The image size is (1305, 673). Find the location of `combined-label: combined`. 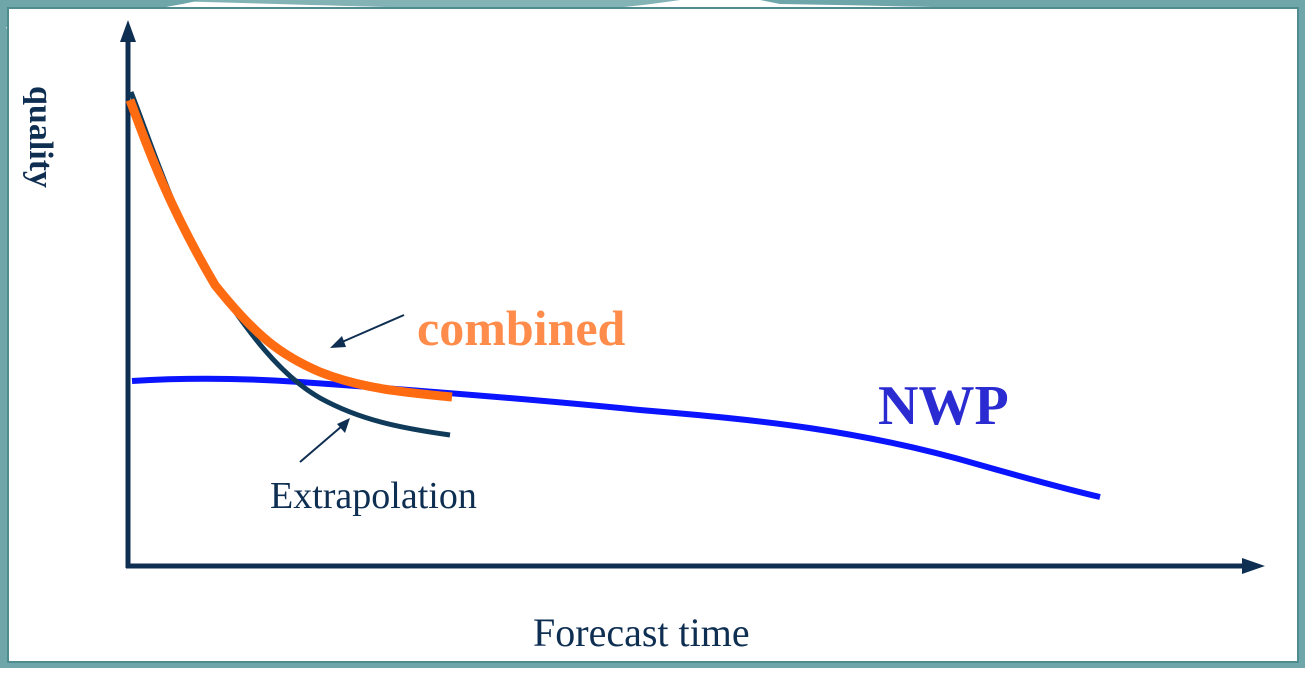

combined-label: combined is located at coordinates (521, 328).